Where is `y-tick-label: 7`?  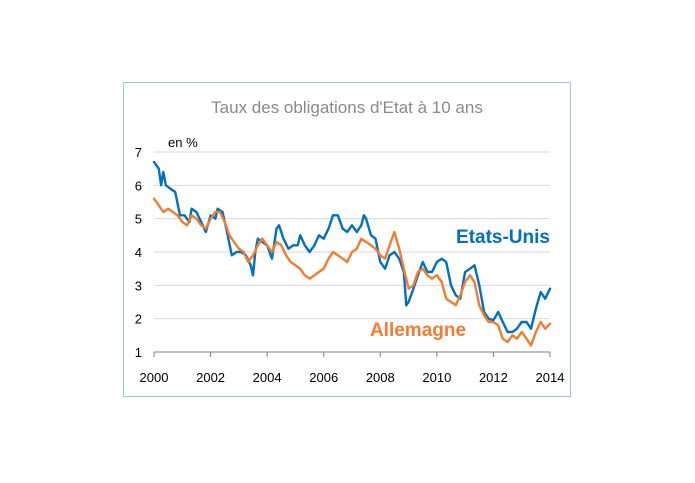 y-tick-label: 7 is located at coordinates (138, 152).